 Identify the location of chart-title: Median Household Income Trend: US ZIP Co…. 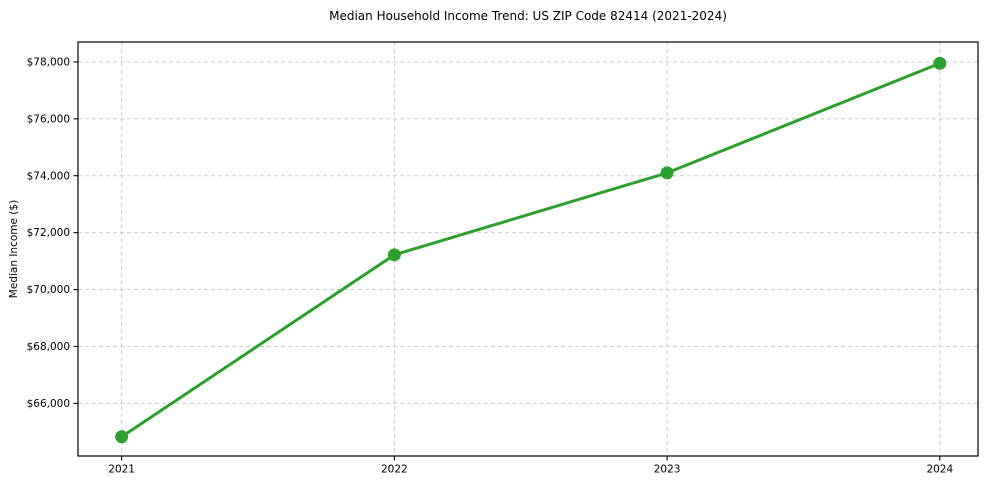
(528, 16).